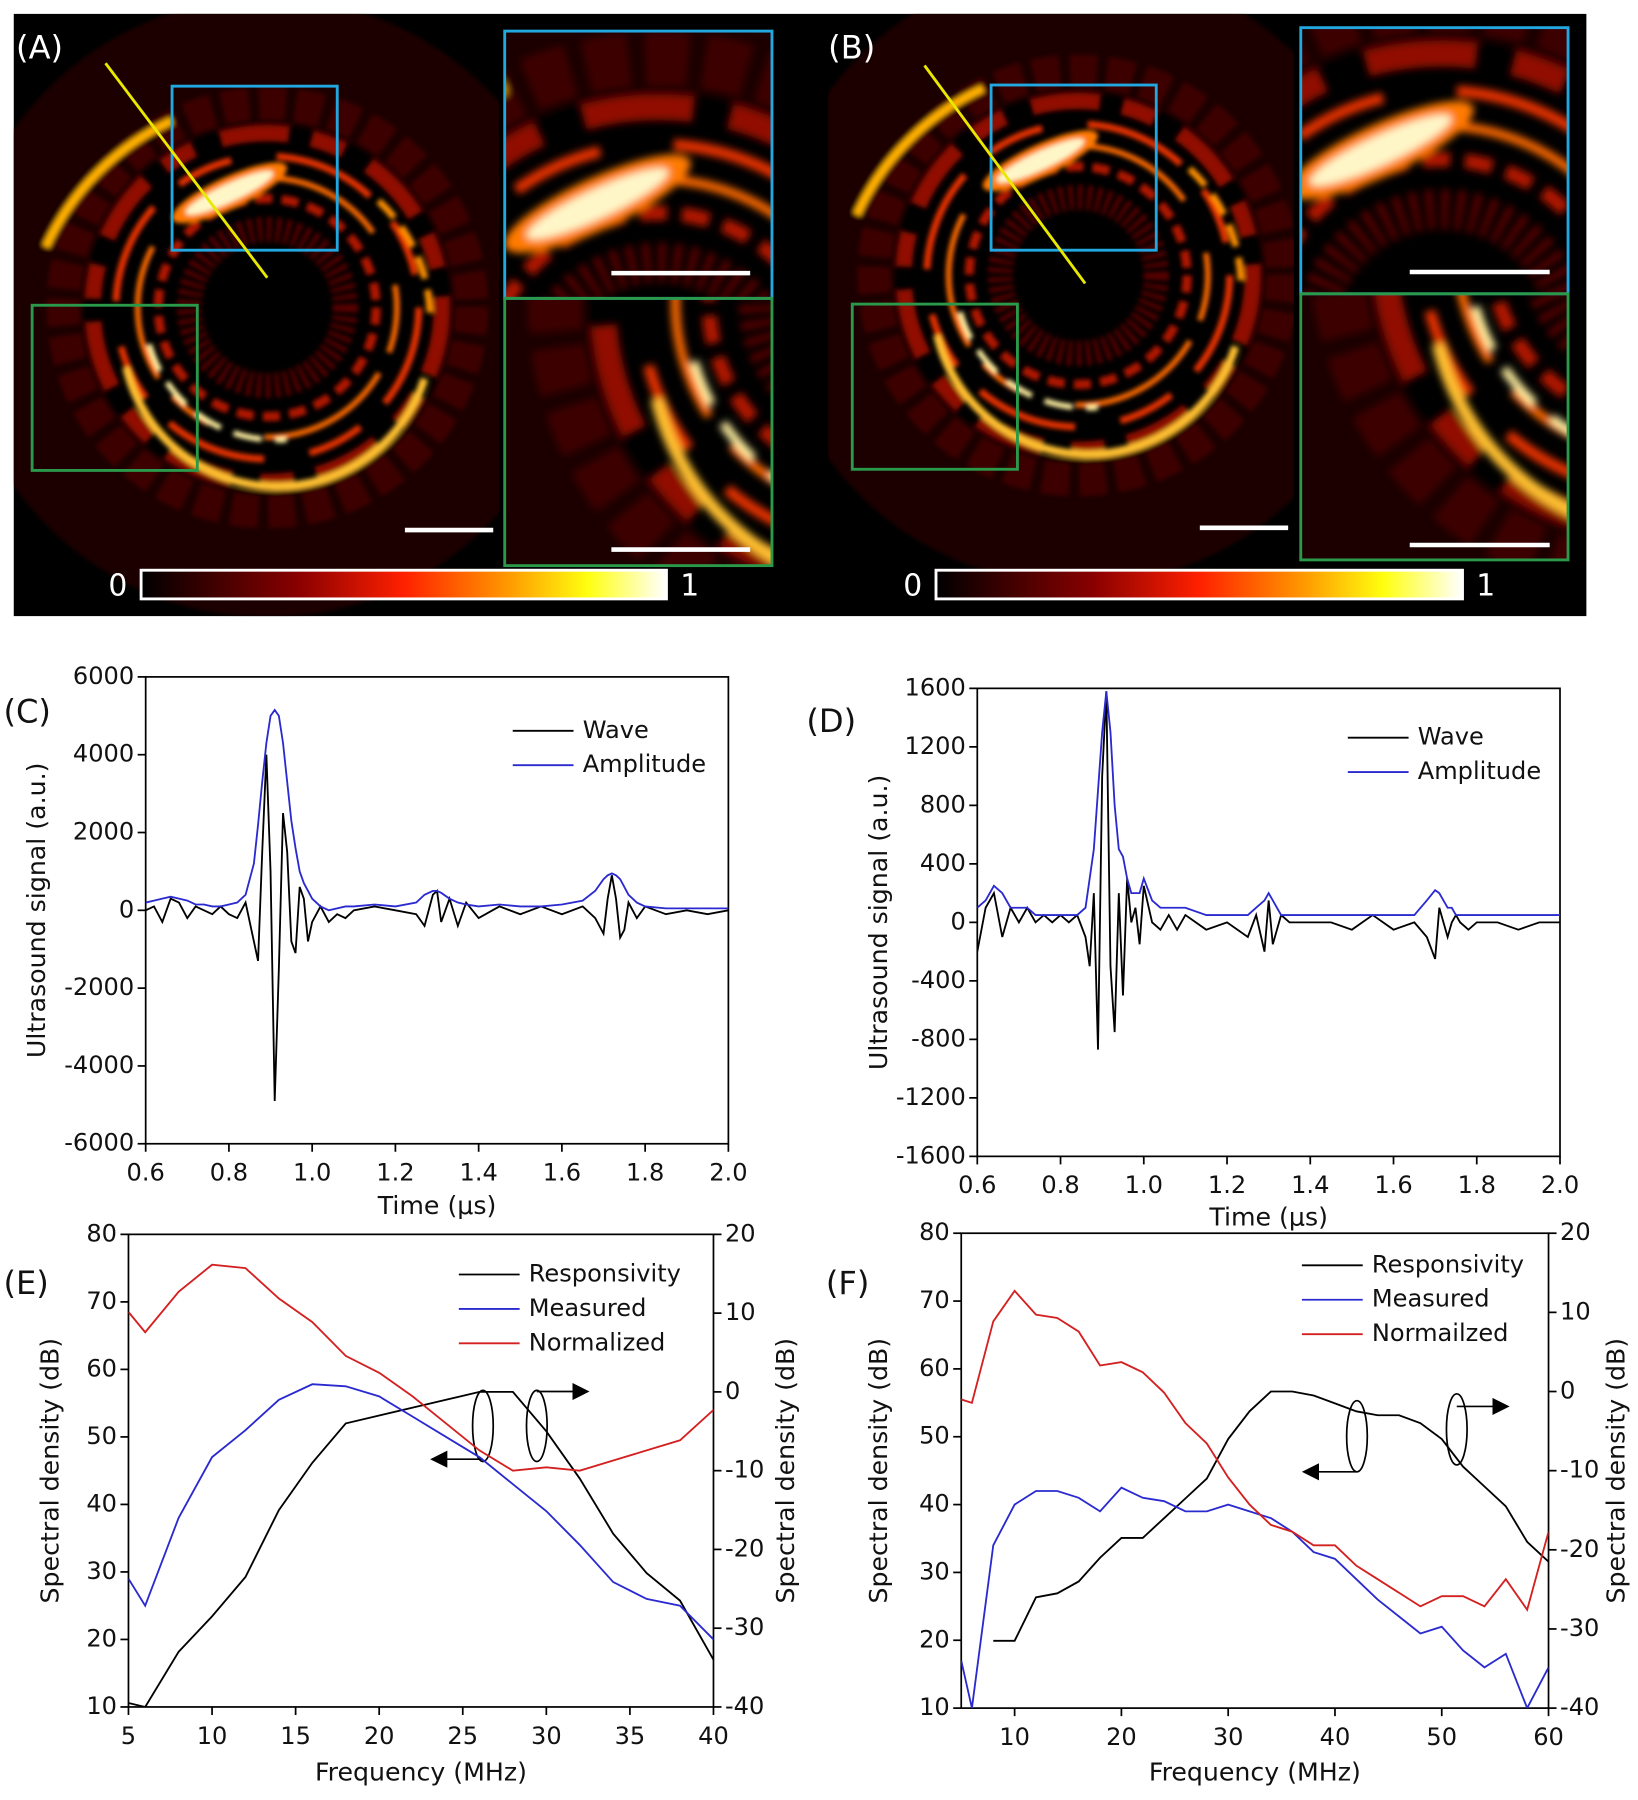 This screenshot has height=1800, width=1638. I want to click on y2-tick-label: 10, so click(1575, 1311).